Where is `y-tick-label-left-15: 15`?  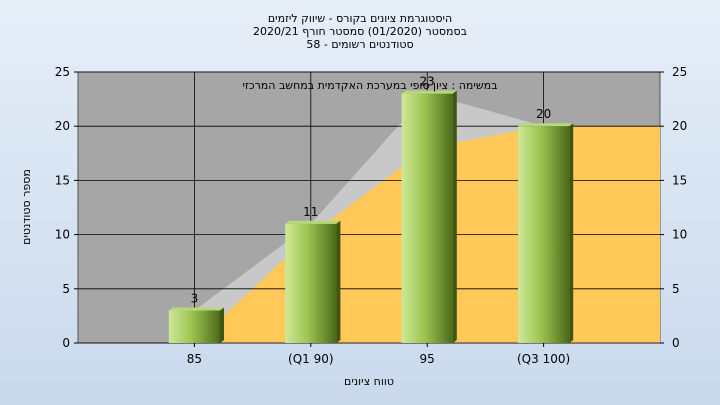
y-tick-label-left-15: 15 is located at coordinates (62, 180).